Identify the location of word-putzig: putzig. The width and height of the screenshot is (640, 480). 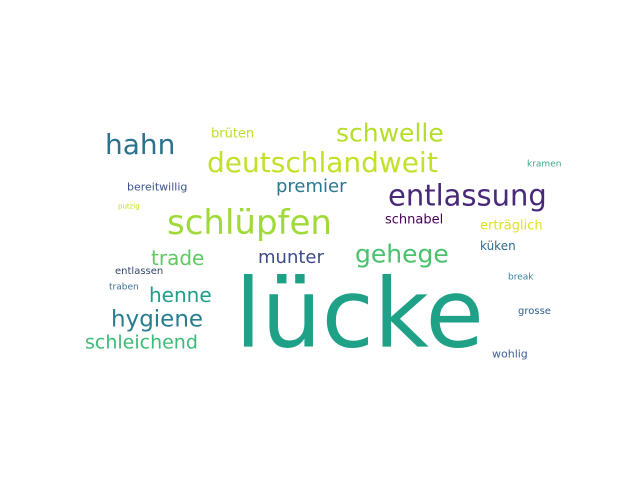
(129, 206).